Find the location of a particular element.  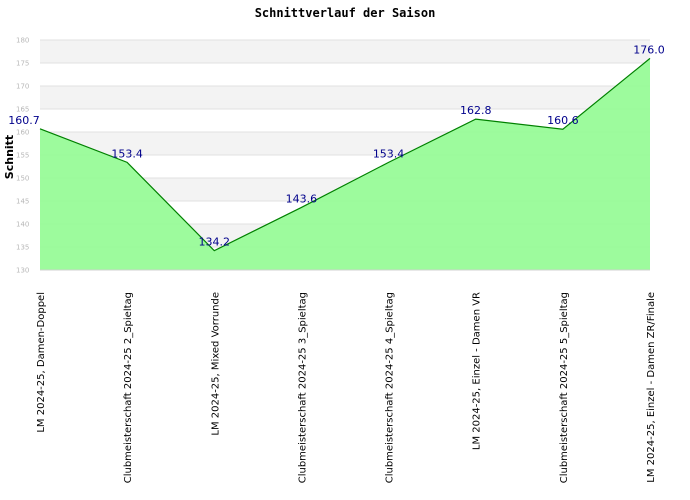

y-tick-label: 170 is located at coordinates (22, 87).